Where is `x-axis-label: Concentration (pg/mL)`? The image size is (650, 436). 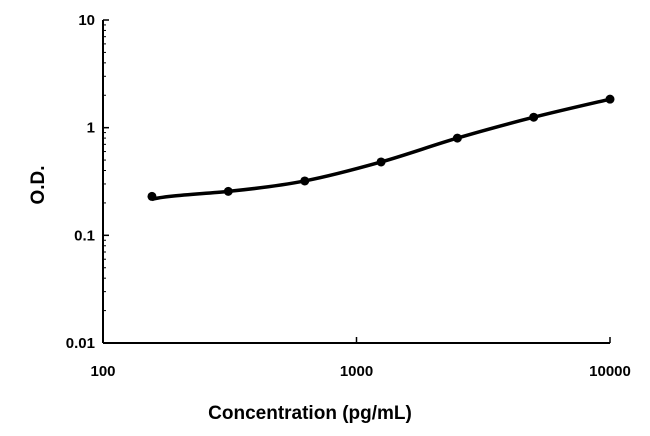 x-axis-label: Concentration (pg/mL) is located at coordinates (310, 413).